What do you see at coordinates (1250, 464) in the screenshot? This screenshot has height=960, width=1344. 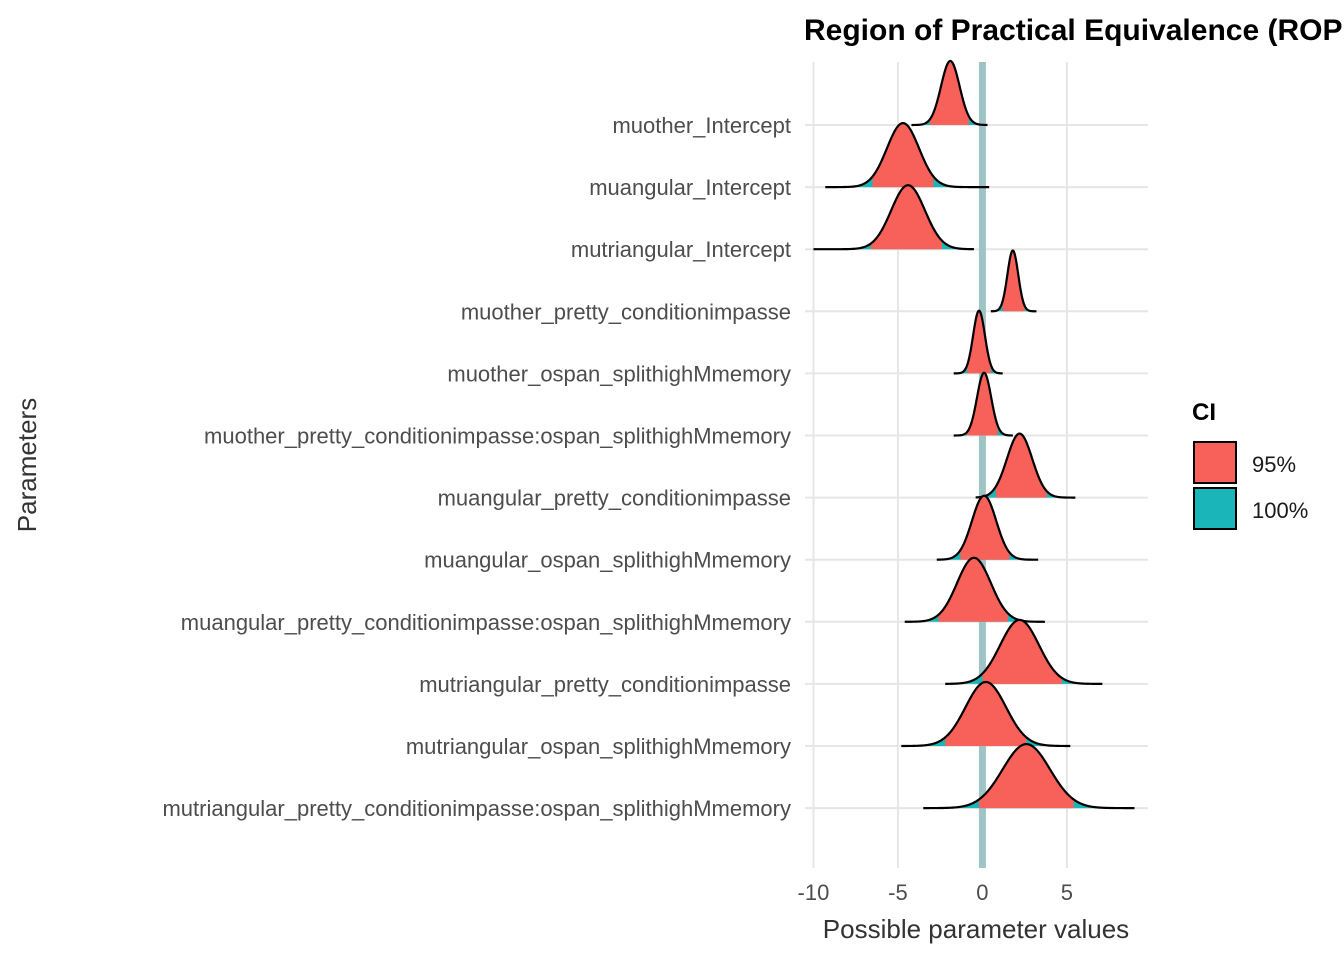 I see `legend: CI 95% 100%` at bounding box center [1250, 464].